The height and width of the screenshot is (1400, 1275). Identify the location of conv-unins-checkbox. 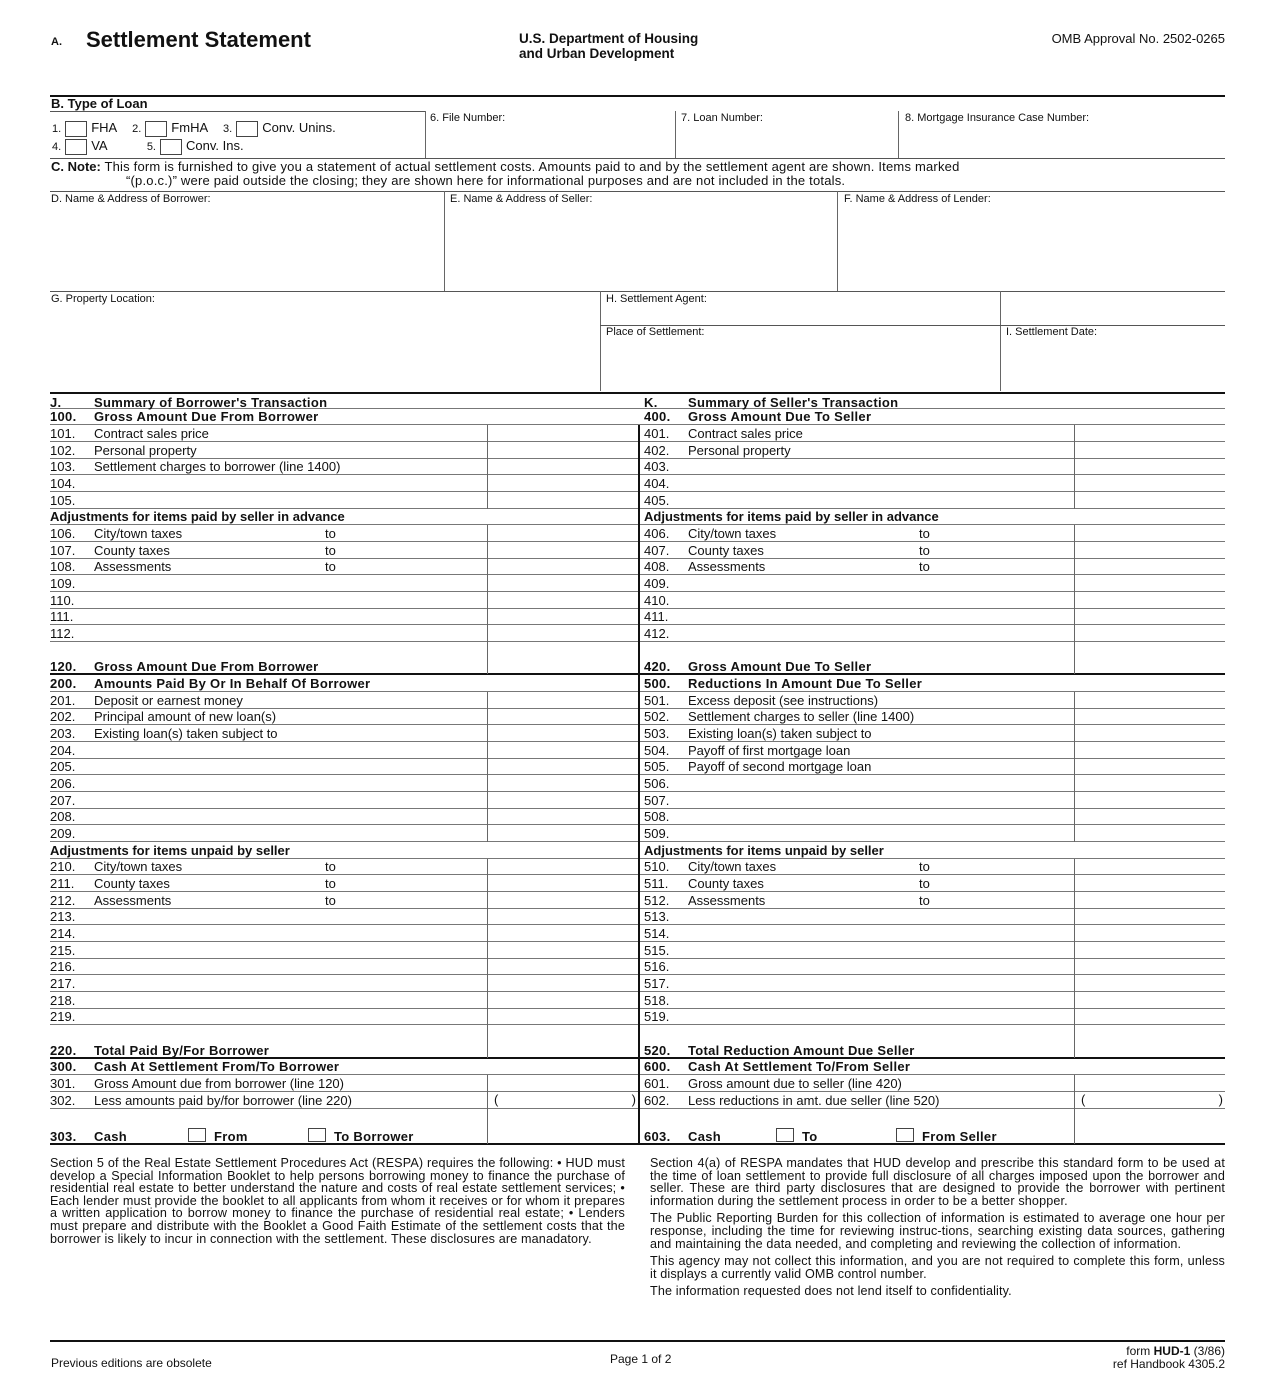
(247, 128).